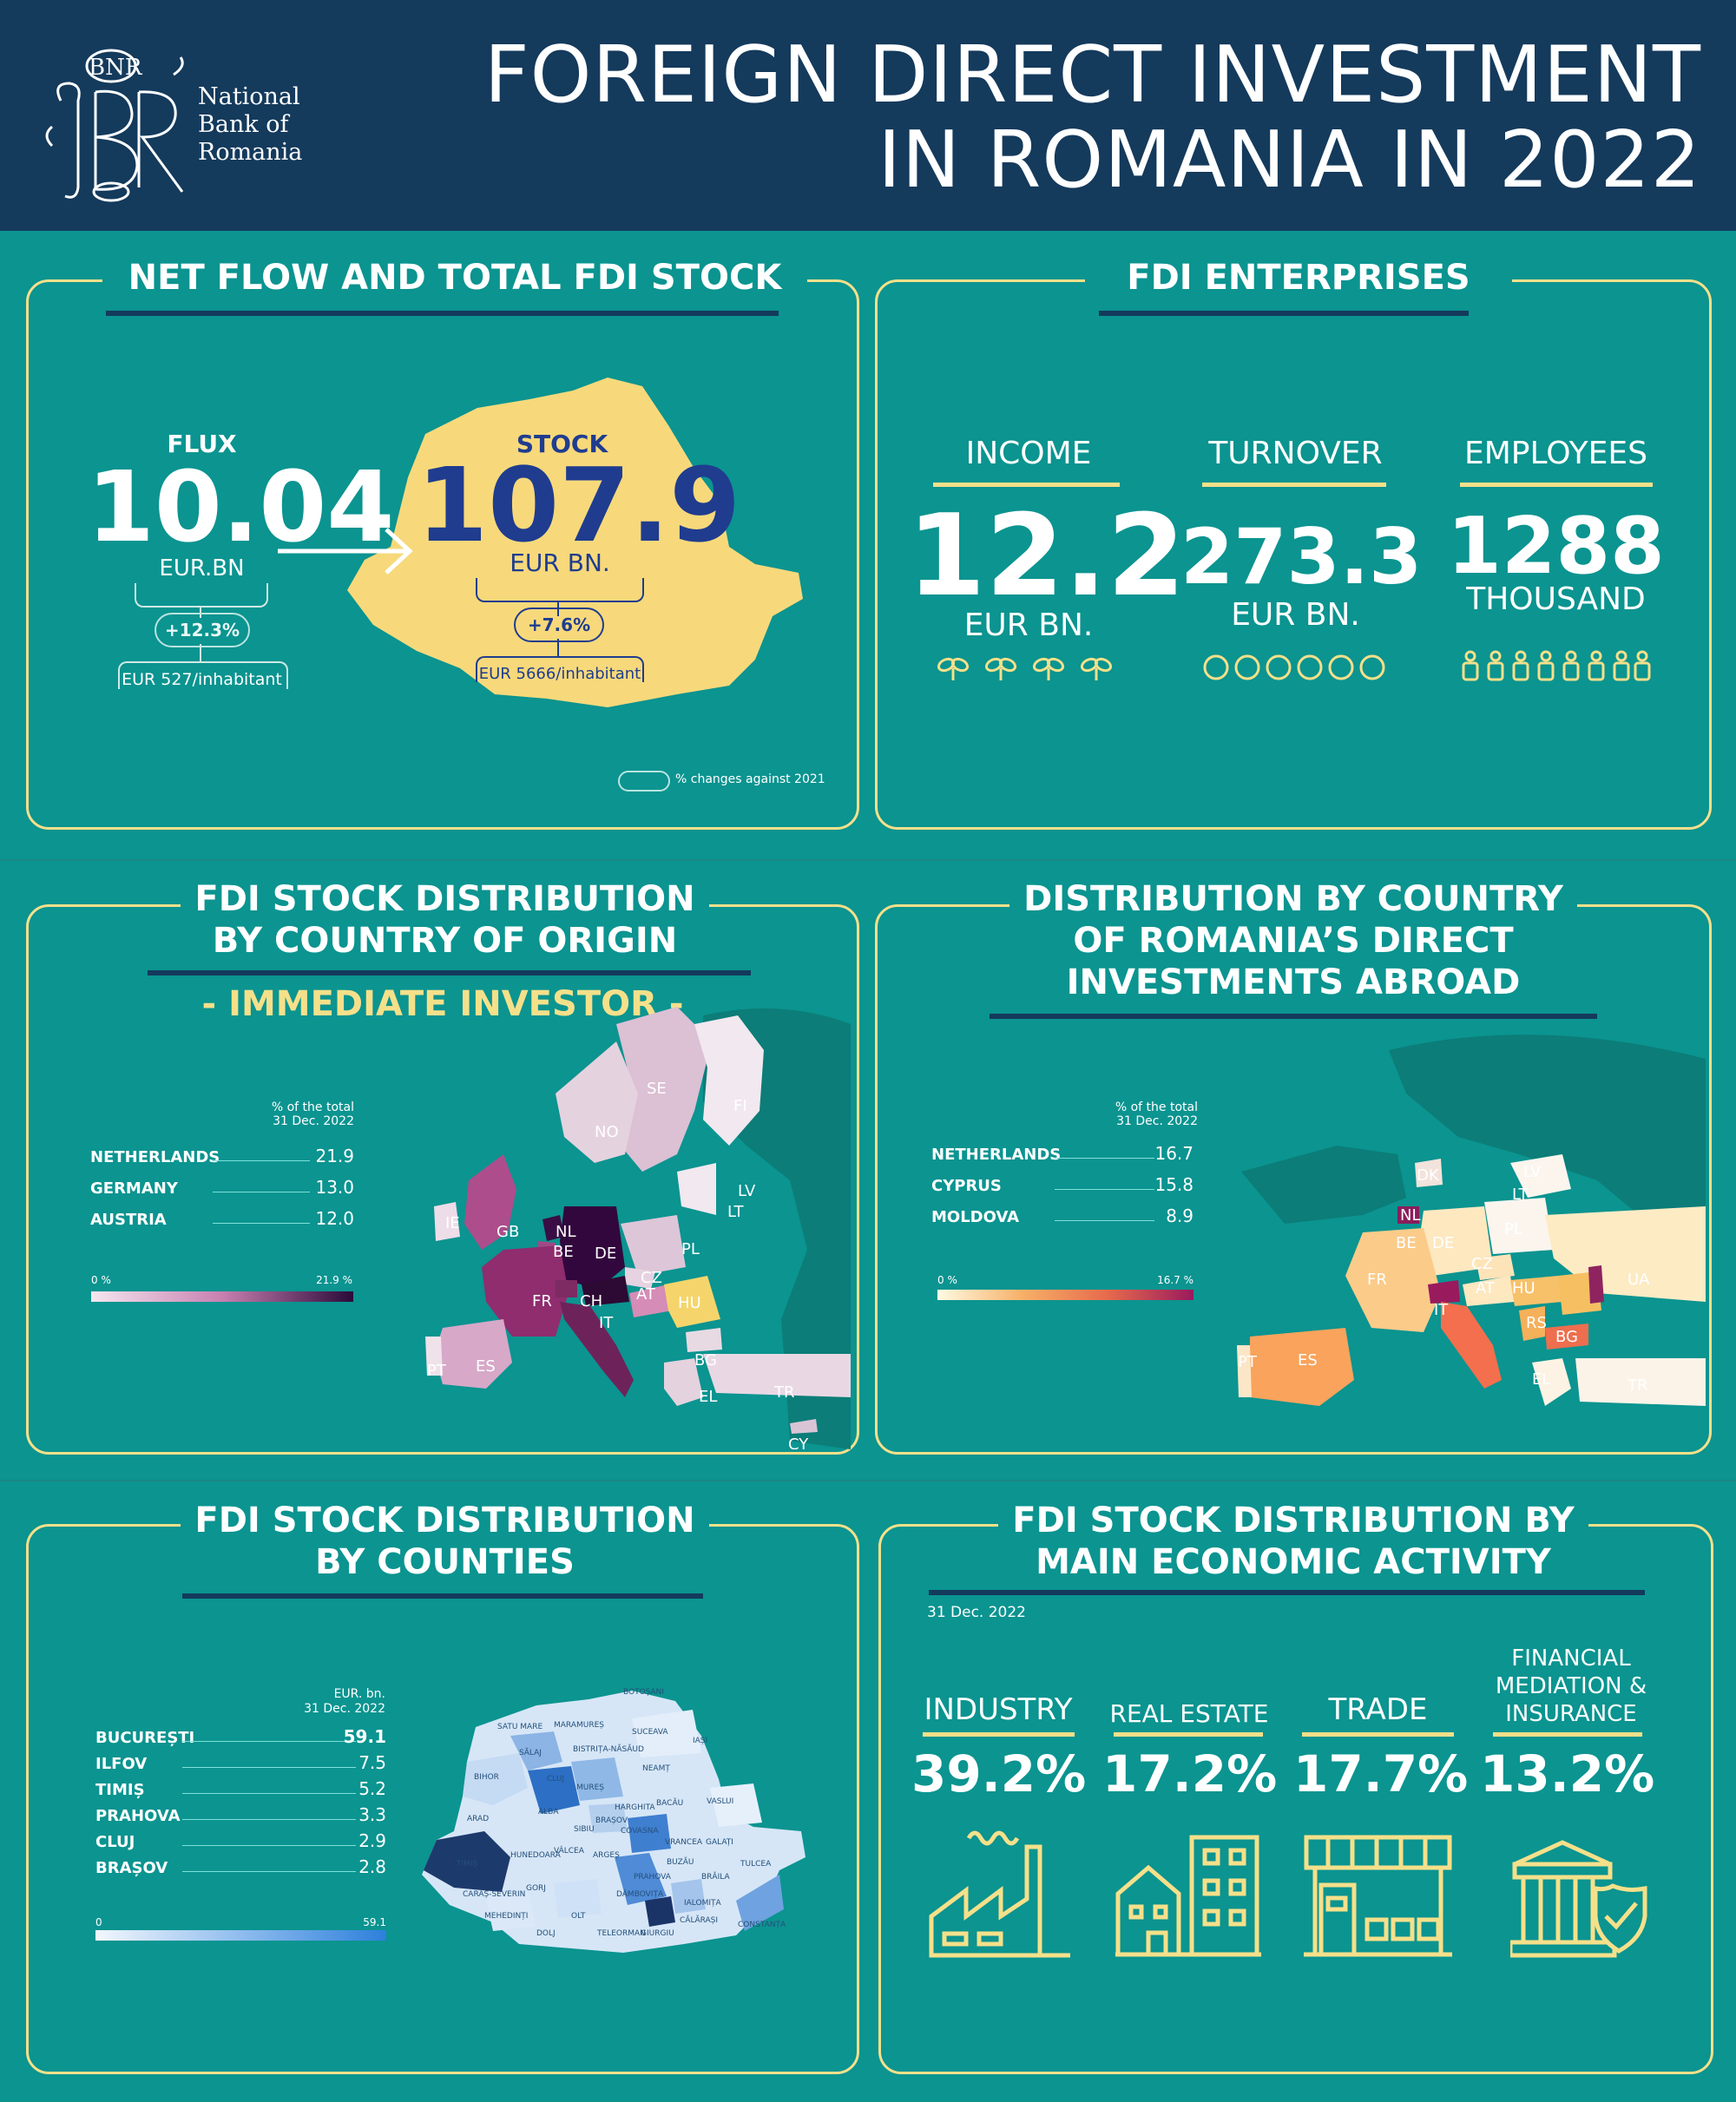 The image size is (1736, 2102). I want to click on stock-value: 107.9, so click(579, 505).